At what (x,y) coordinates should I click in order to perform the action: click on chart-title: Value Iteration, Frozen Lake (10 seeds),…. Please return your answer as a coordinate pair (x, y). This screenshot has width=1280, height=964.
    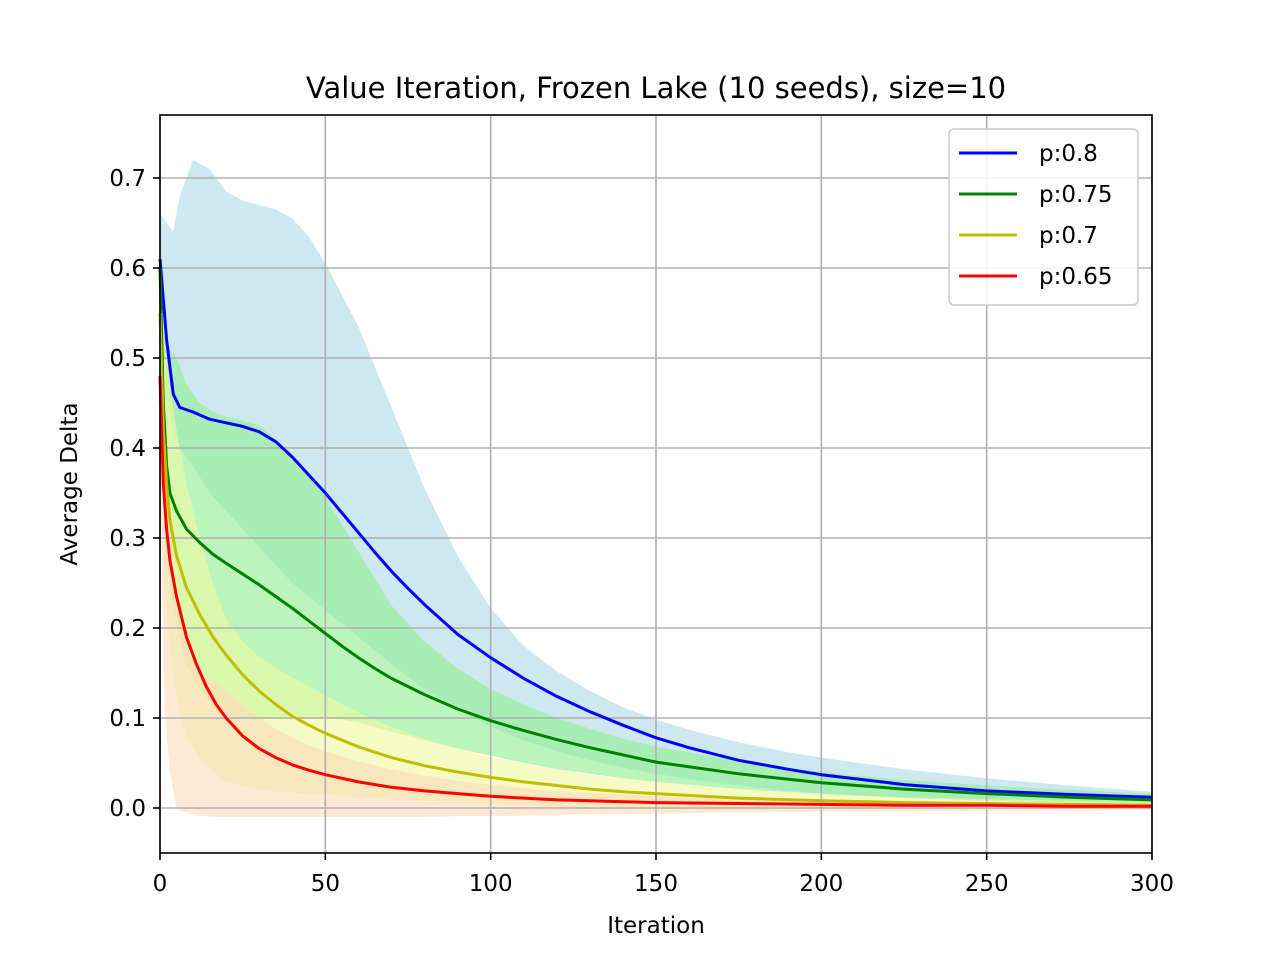
    Looking at the image, I should click on (656, 88).